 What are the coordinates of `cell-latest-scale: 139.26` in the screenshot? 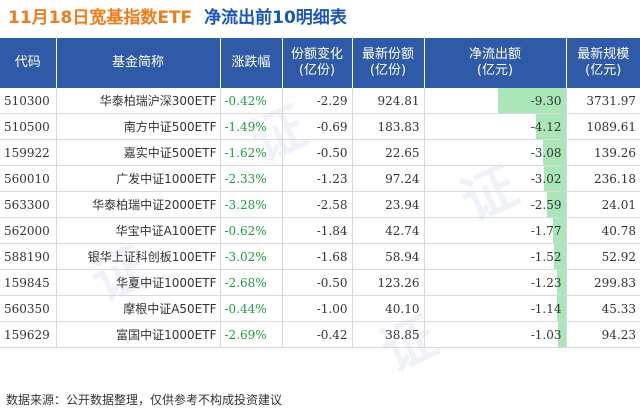 It's located at (603, 152).